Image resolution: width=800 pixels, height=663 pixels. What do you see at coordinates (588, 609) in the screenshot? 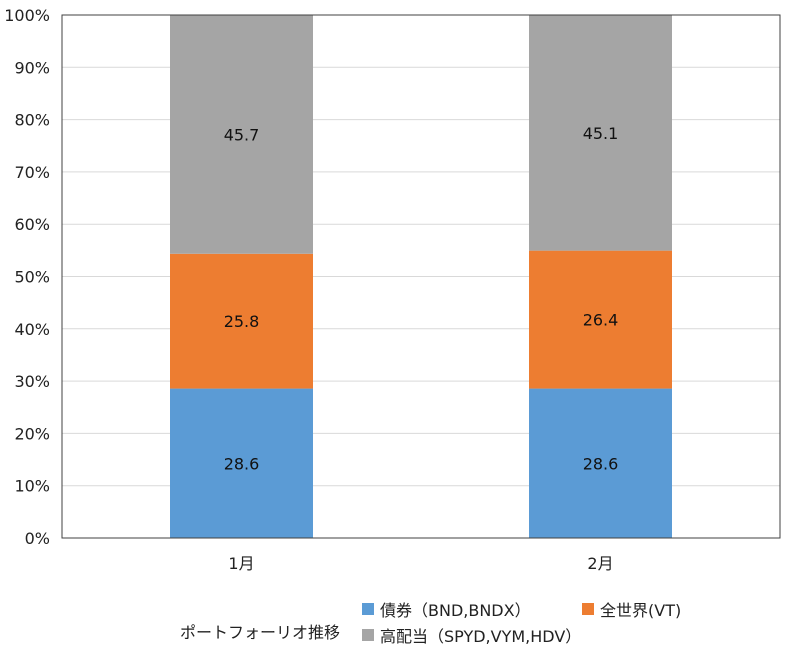
I see `legend-swatch-world` at bounding box center [588, 609].